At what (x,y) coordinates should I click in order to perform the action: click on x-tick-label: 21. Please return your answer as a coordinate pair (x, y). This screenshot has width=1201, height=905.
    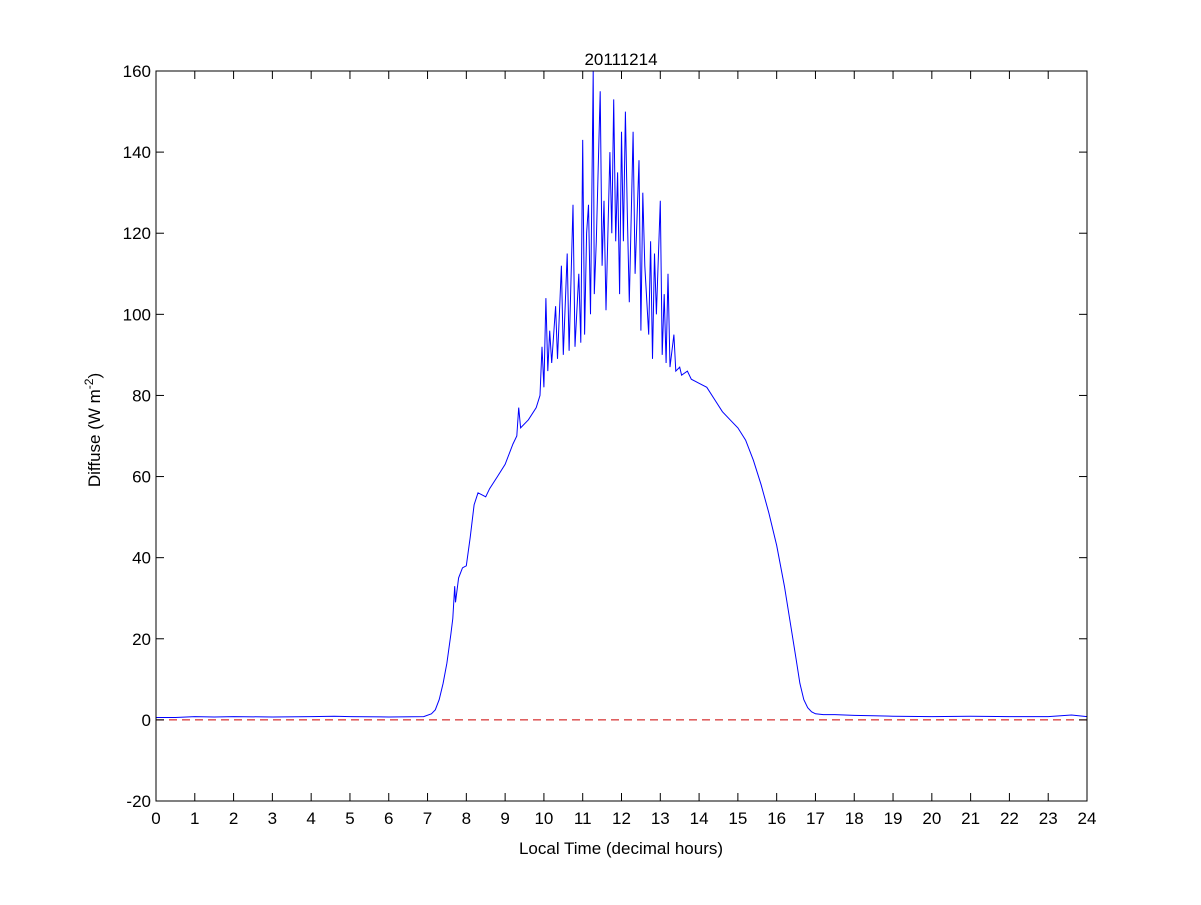
    Looking at the image, I should click on (970, 818).